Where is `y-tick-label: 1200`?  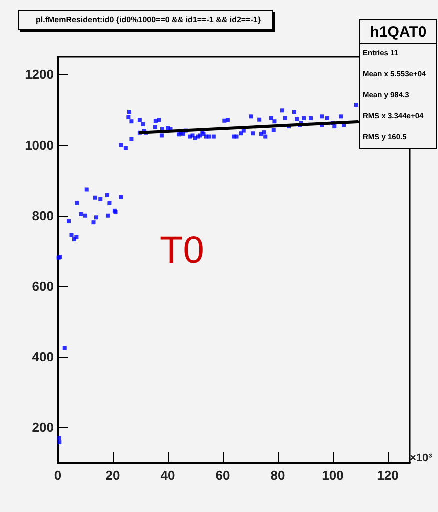 y-tick-label: 1200 is located at coordinates (39, 74).